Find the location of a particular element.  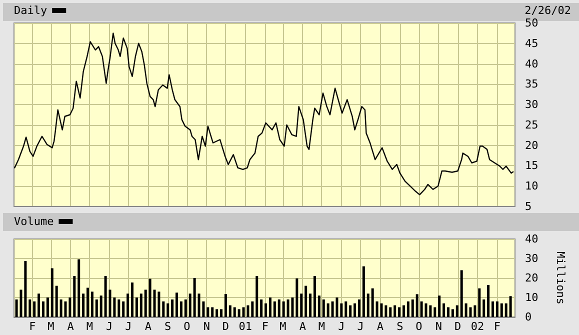

y-tick-label: 30 is located at coordinates (531, 105).